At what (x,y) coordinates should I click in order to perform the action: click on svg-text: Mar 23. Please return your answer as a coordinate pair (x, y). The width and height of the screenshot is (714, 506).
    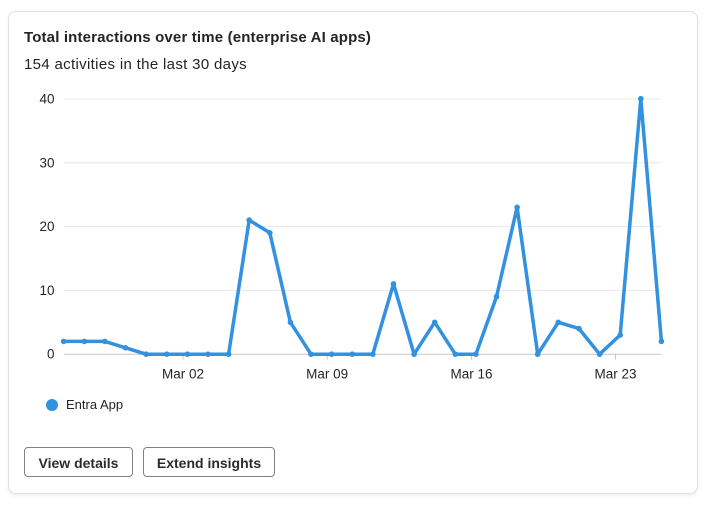
    Looking at the image, I should click on (615, 373).